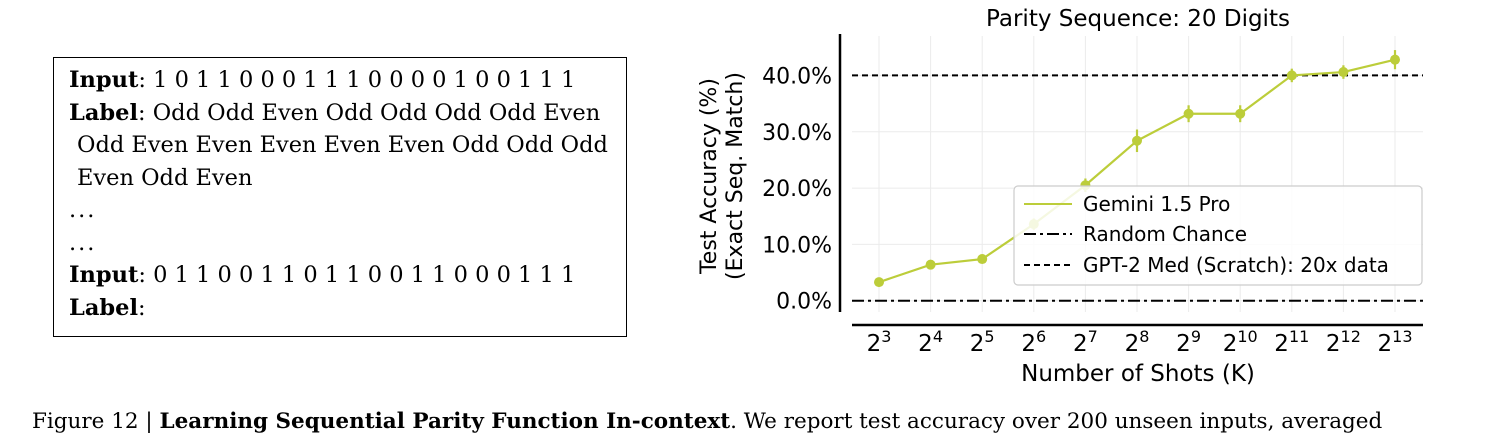 This screenshot has width=1486, height=448. What do you see at coordinates (347, 308) in the screenshot?
I see `prompt-label2-line: Label:` at bounding box center [347, 308].